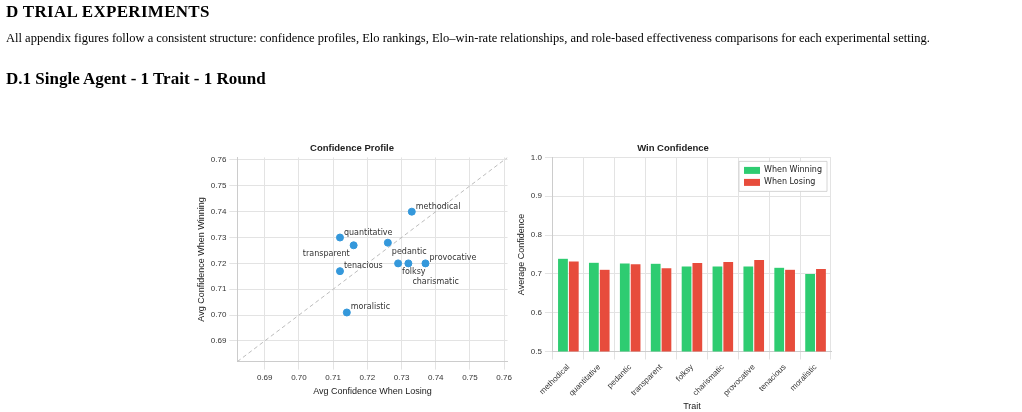 This screenshot has width=1022, height=412. What do you see at coordinates (793, 170) in the screenshot?
I see `legend-label: When Winning` at bounding box center [793, 170].